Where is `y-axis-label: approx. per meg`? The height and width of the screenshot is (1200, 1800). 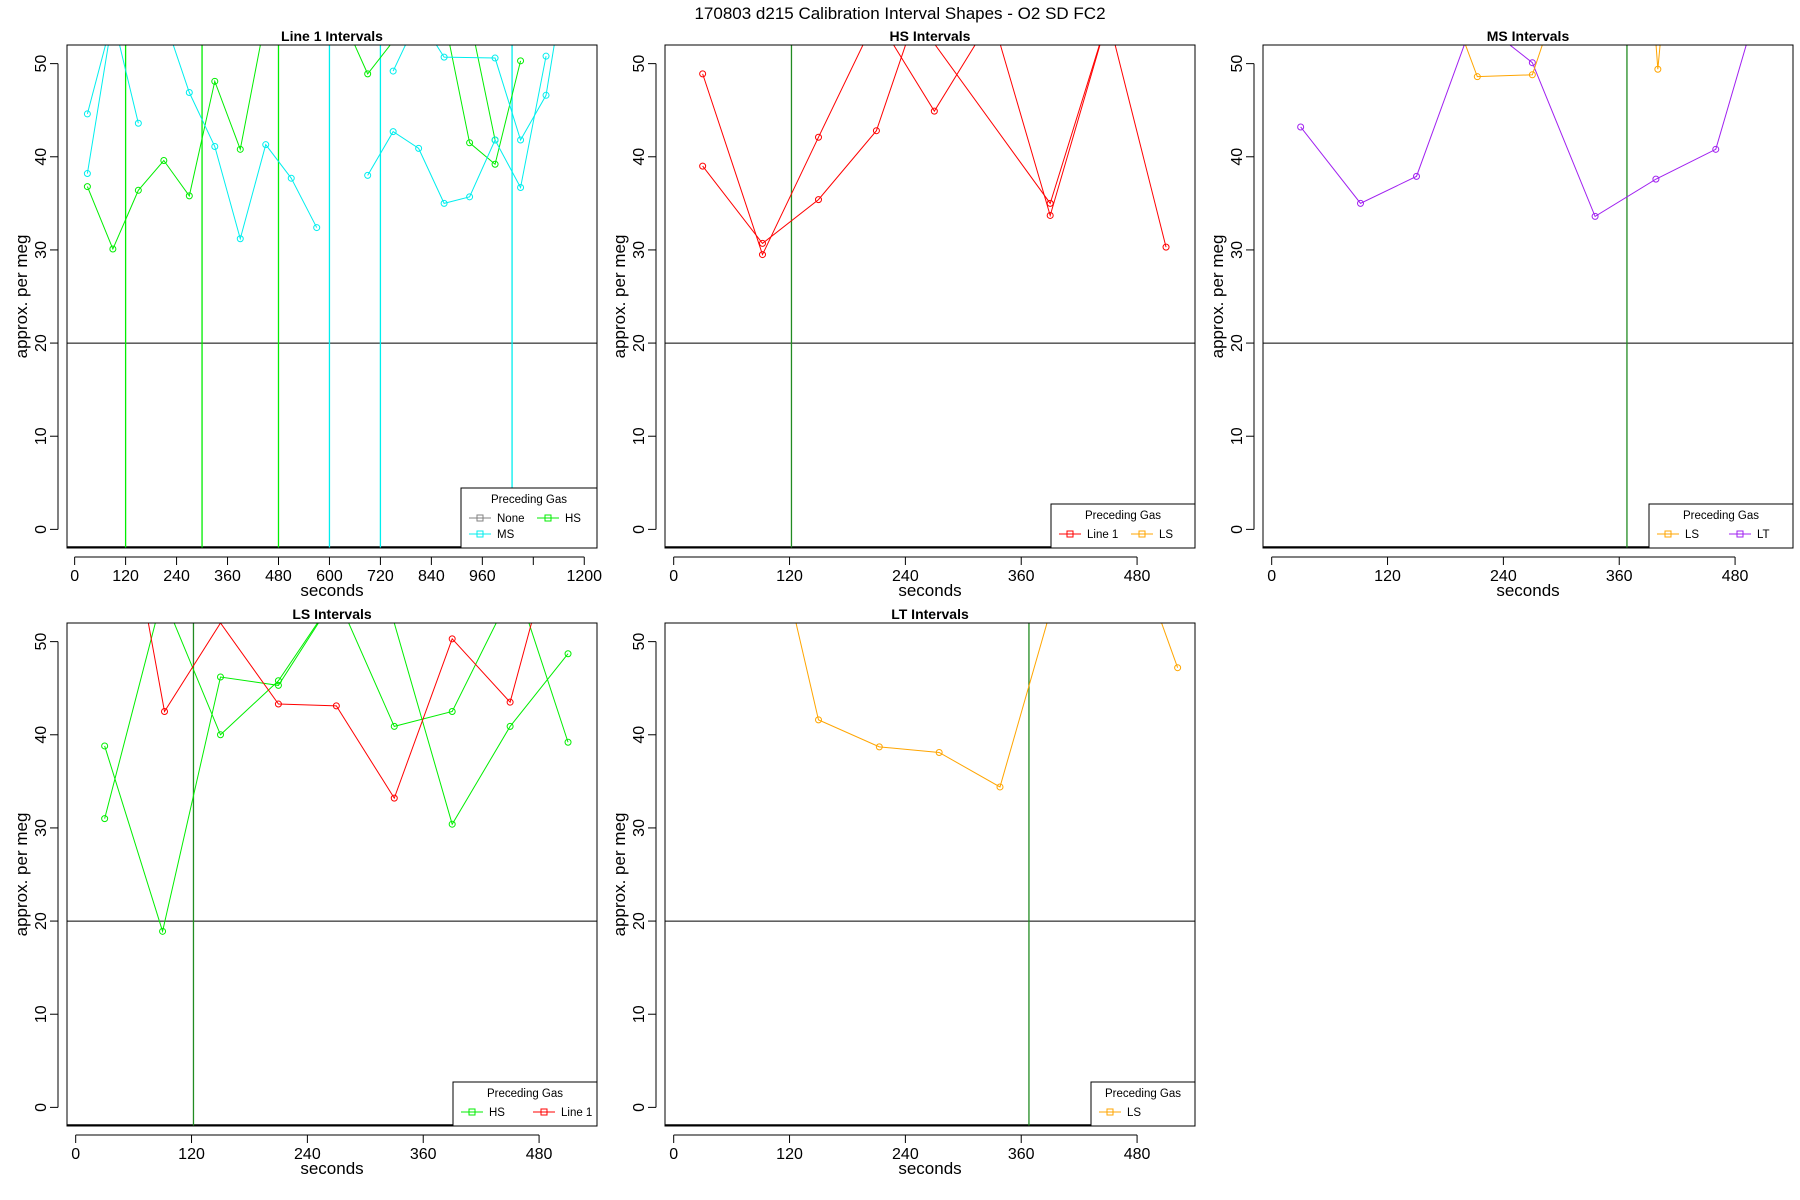
y-axis-label: approx. per meg is located at coordinates (21, 297).